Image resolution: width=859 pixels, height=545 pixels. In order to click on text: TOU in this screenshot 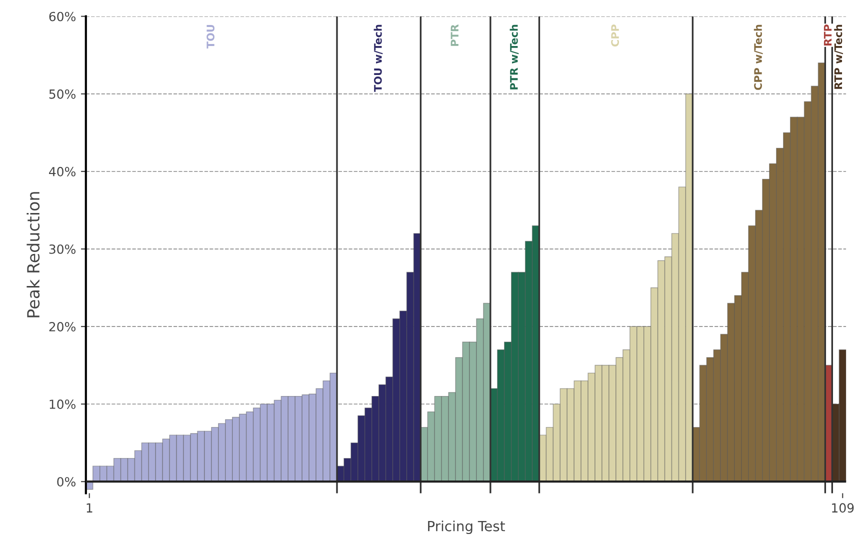, I will do `click(210, 36)`.